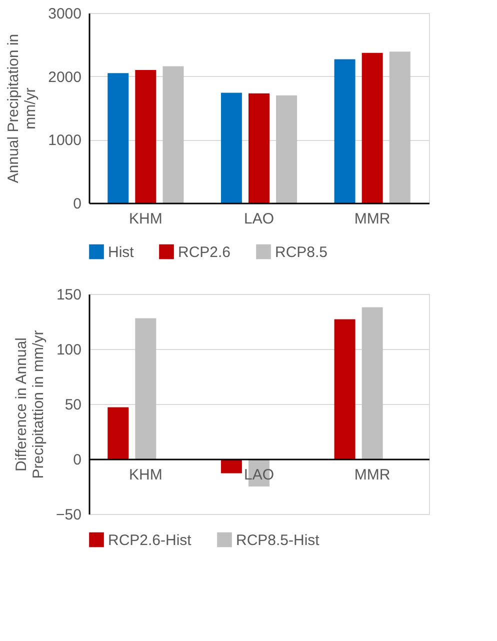 The height and width of the screenshot is (641, 497). I want to click on x-tick-label: LAO, so click(259, 219).